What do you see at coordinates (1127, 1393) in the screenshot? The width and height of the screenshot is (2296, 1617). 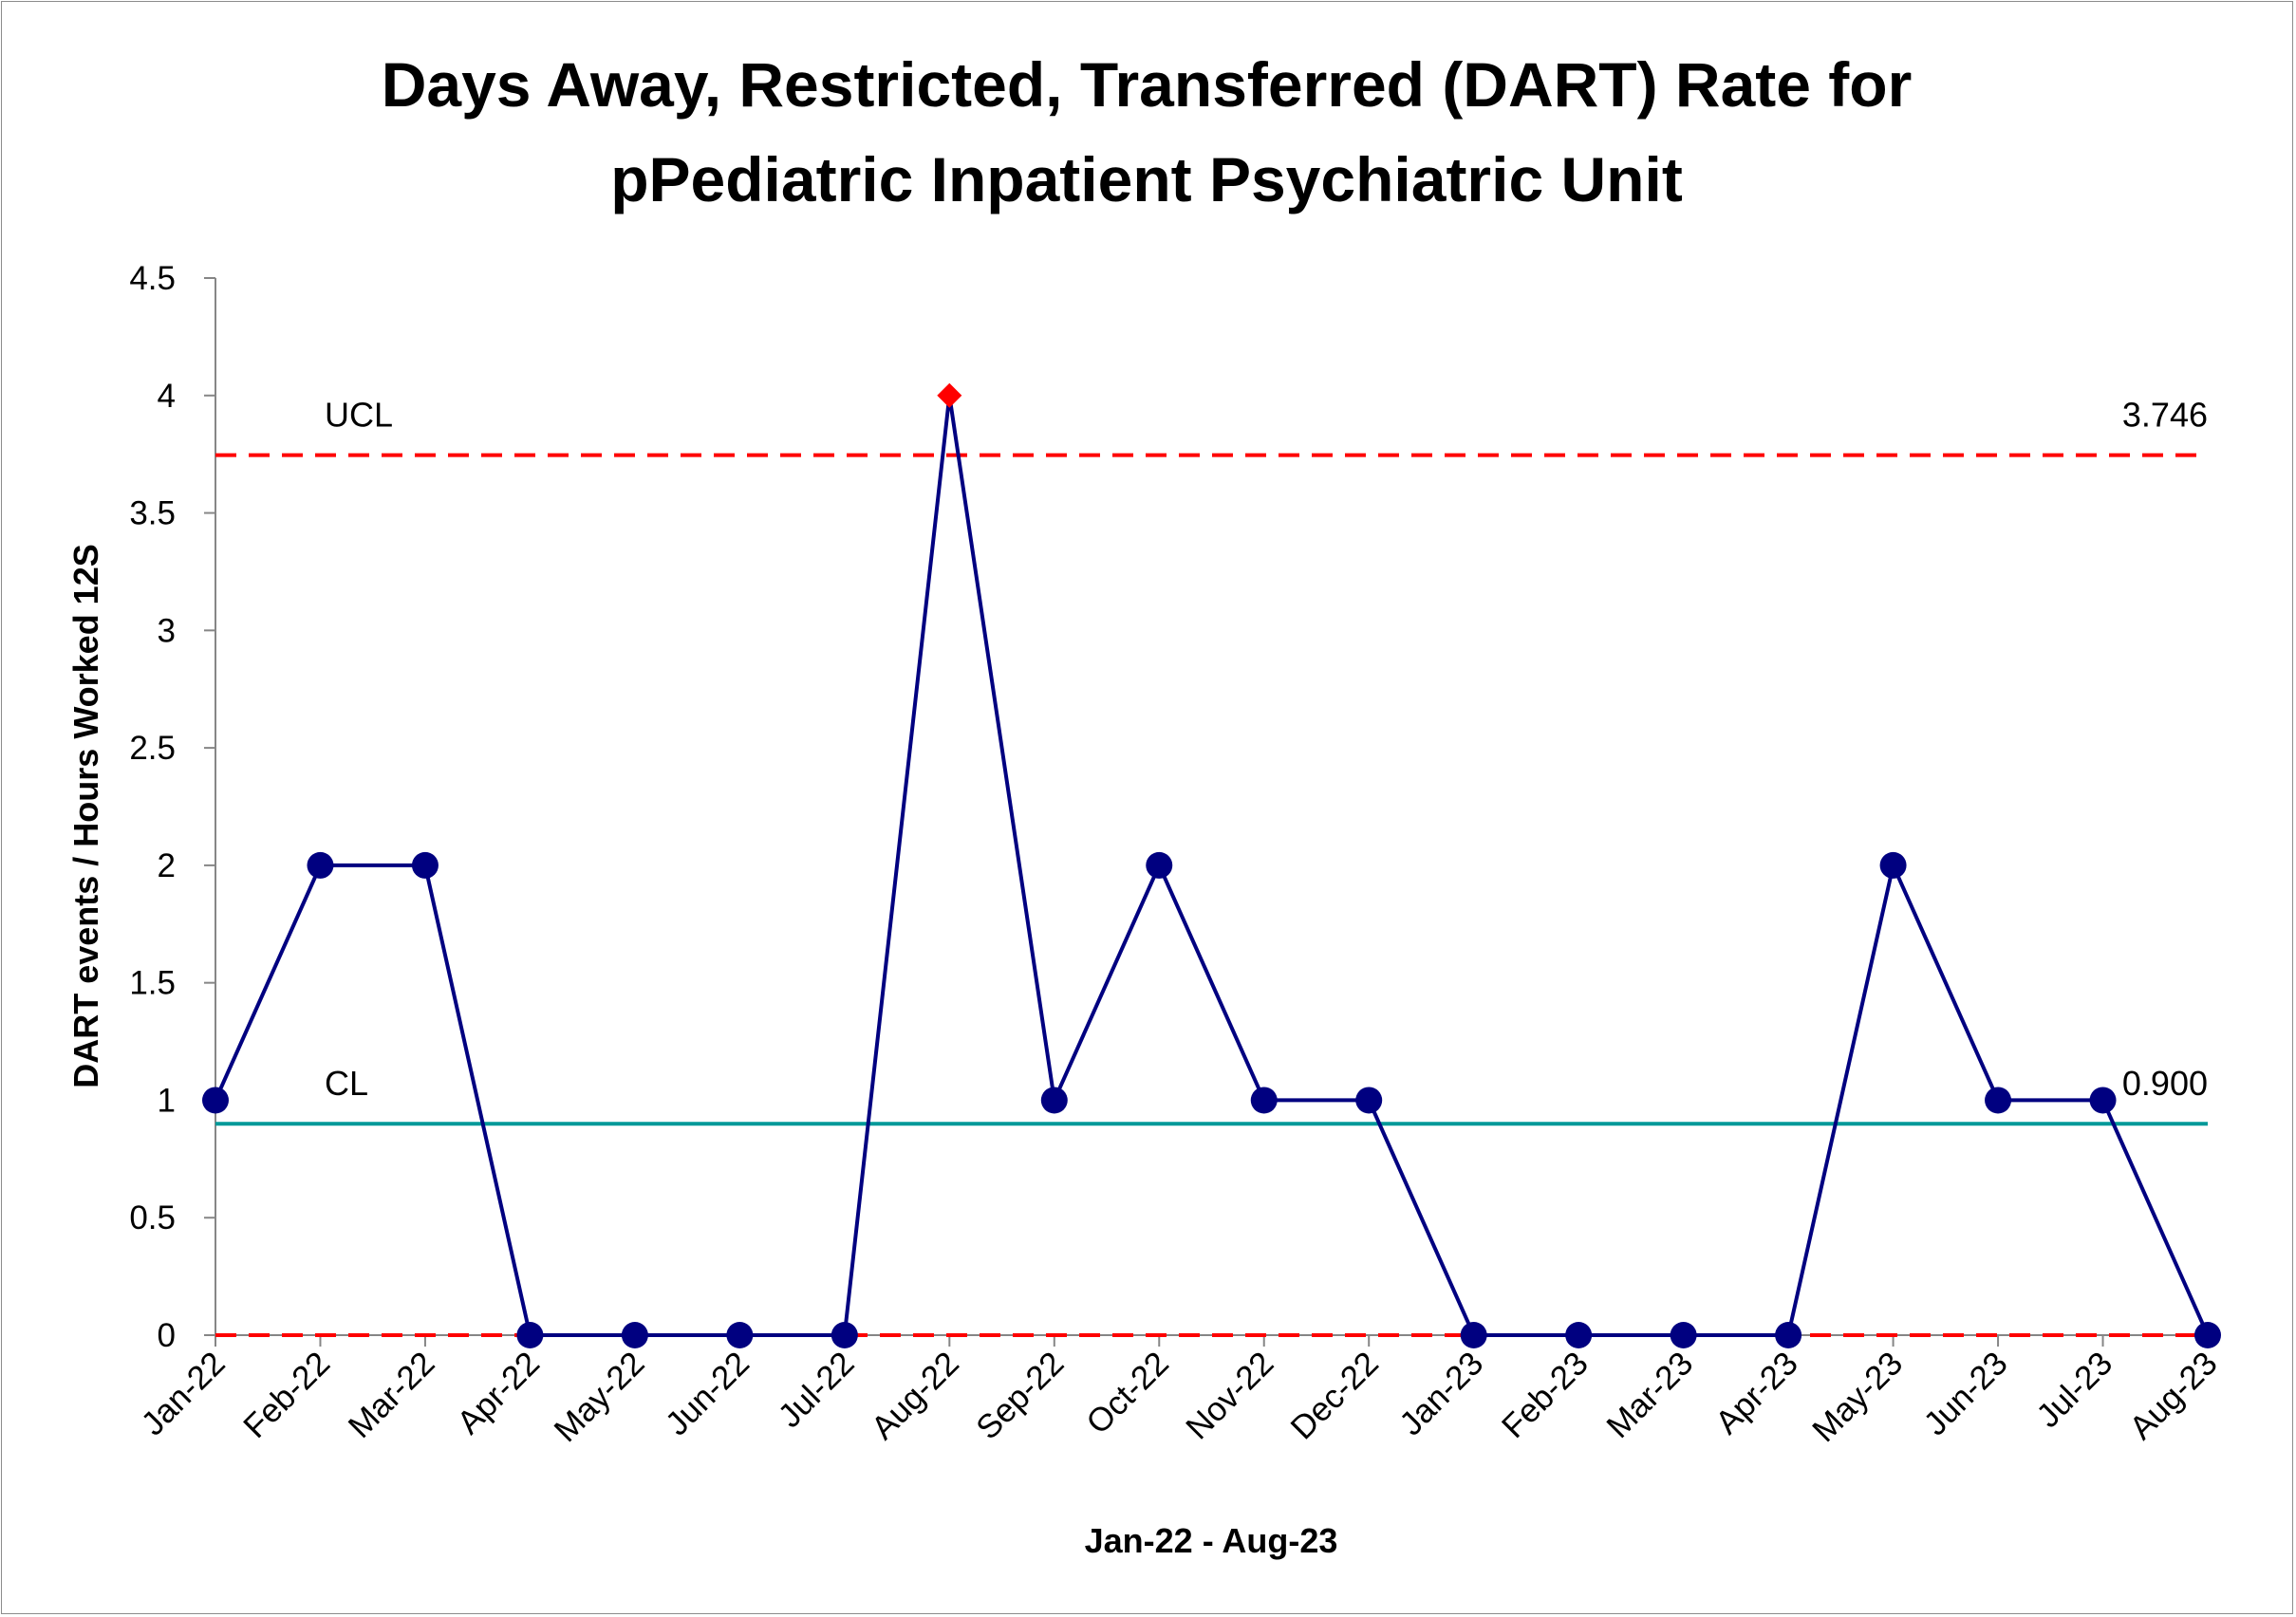 I see `x-tick-label: Oct-22` at bounding box center [1127, 1393].